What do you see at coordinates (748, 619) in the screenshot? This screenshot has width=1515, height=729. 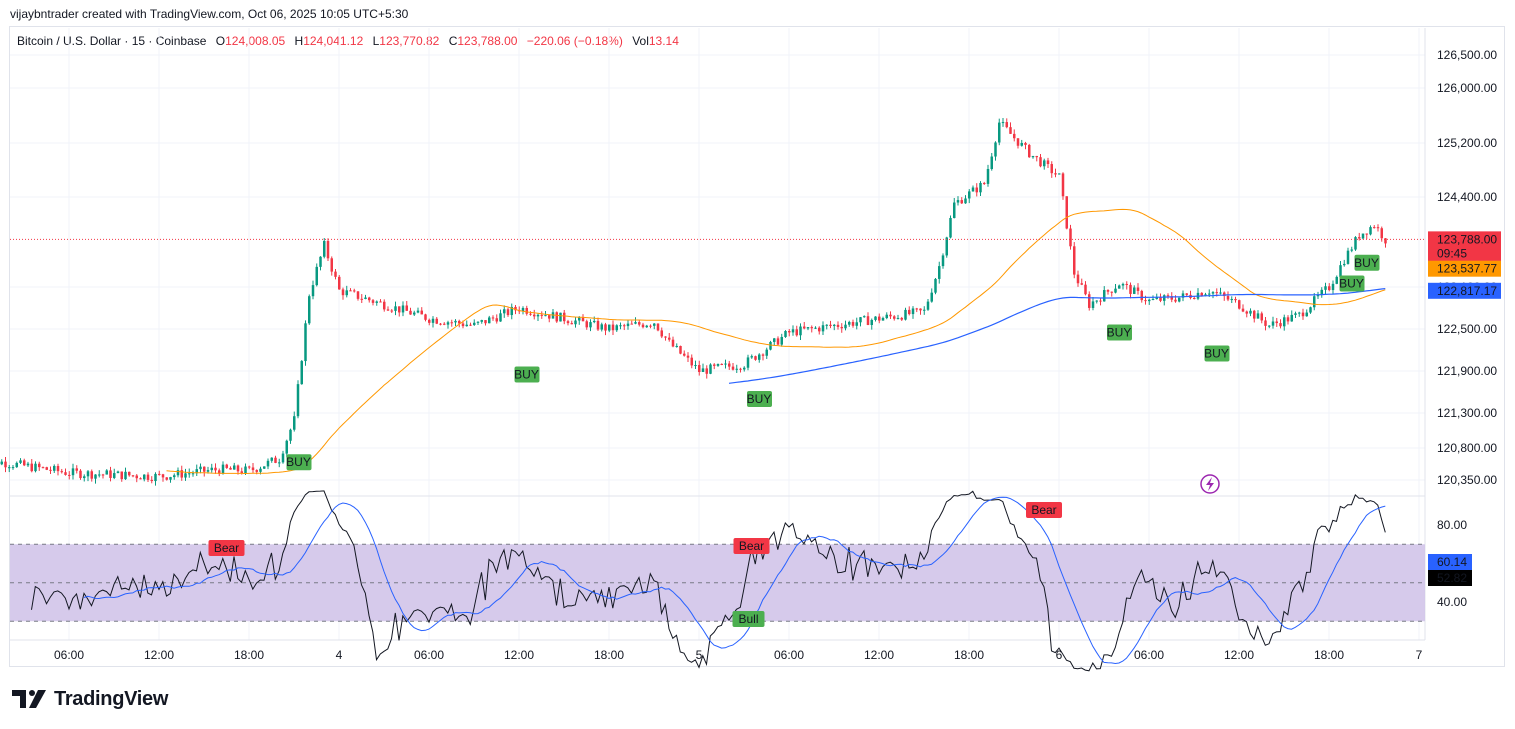 I see `bull-signal-badge` at bounding box center [748, 619].